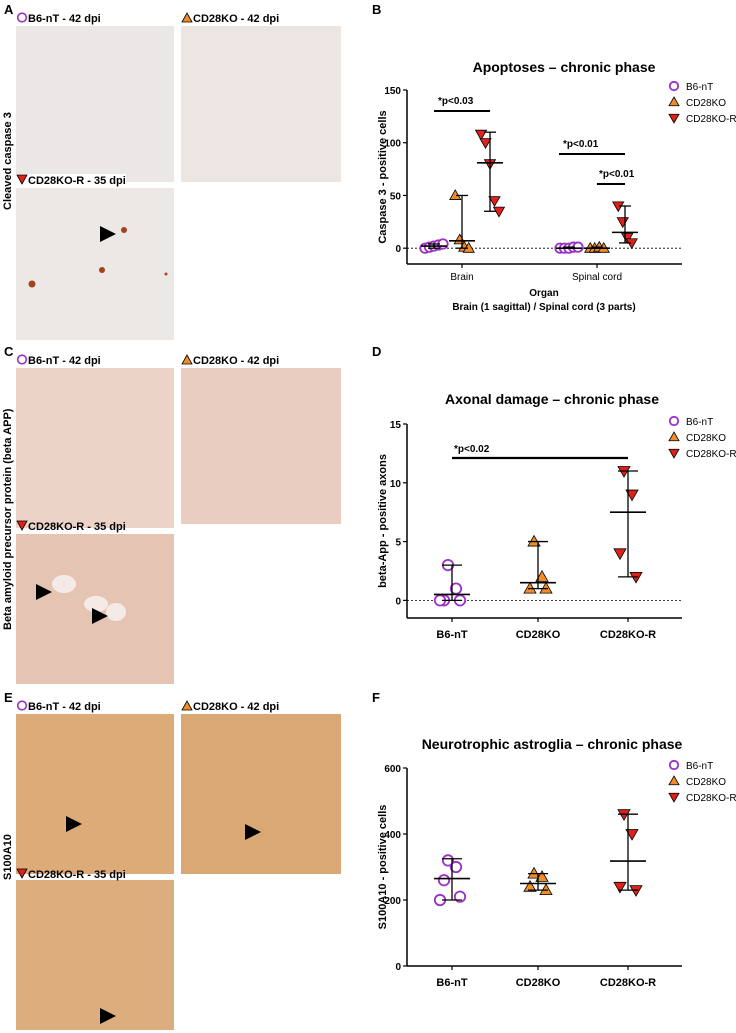  What do you see at coordinates (597, 277) in the screenshot?
I see `x-tick-label: Spinal cord` at bounding box center [597, 277].